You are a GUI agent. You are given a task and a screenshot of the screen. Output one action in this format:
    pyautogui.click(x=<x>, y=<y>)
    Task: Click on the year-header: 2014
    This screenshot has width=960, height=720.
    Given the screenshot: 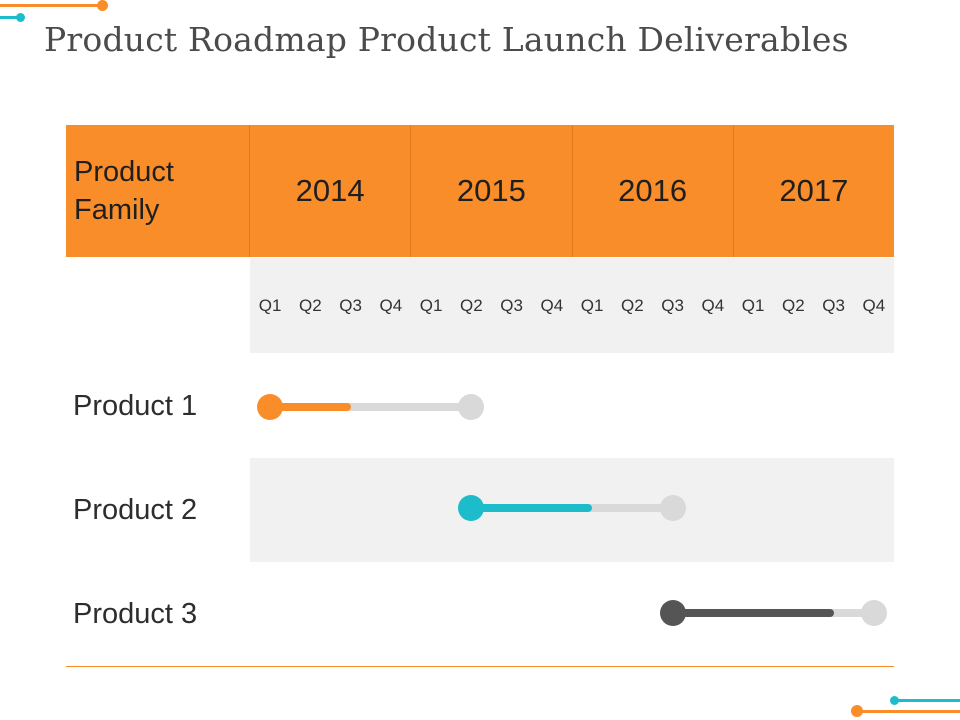 What is the action you would take?
    pyautogui.click(x=331, y=191)
    